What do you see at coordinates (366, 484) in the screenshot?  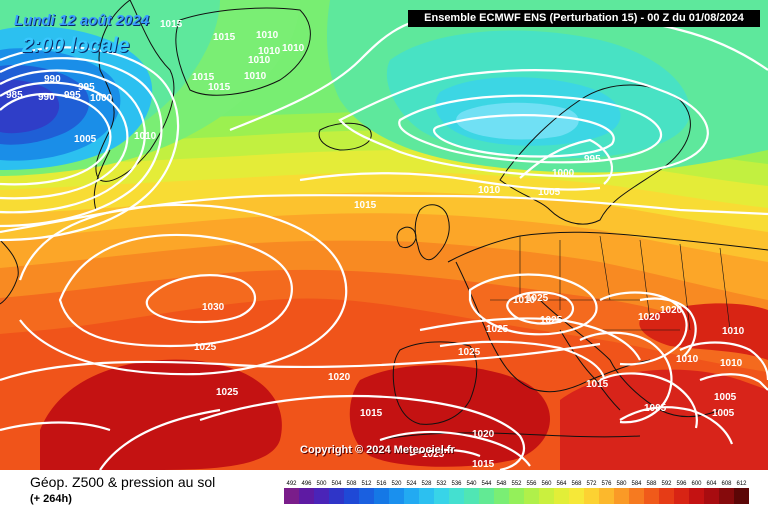 I see `scale-tick-label: 512` at bounding box center [366, 484].